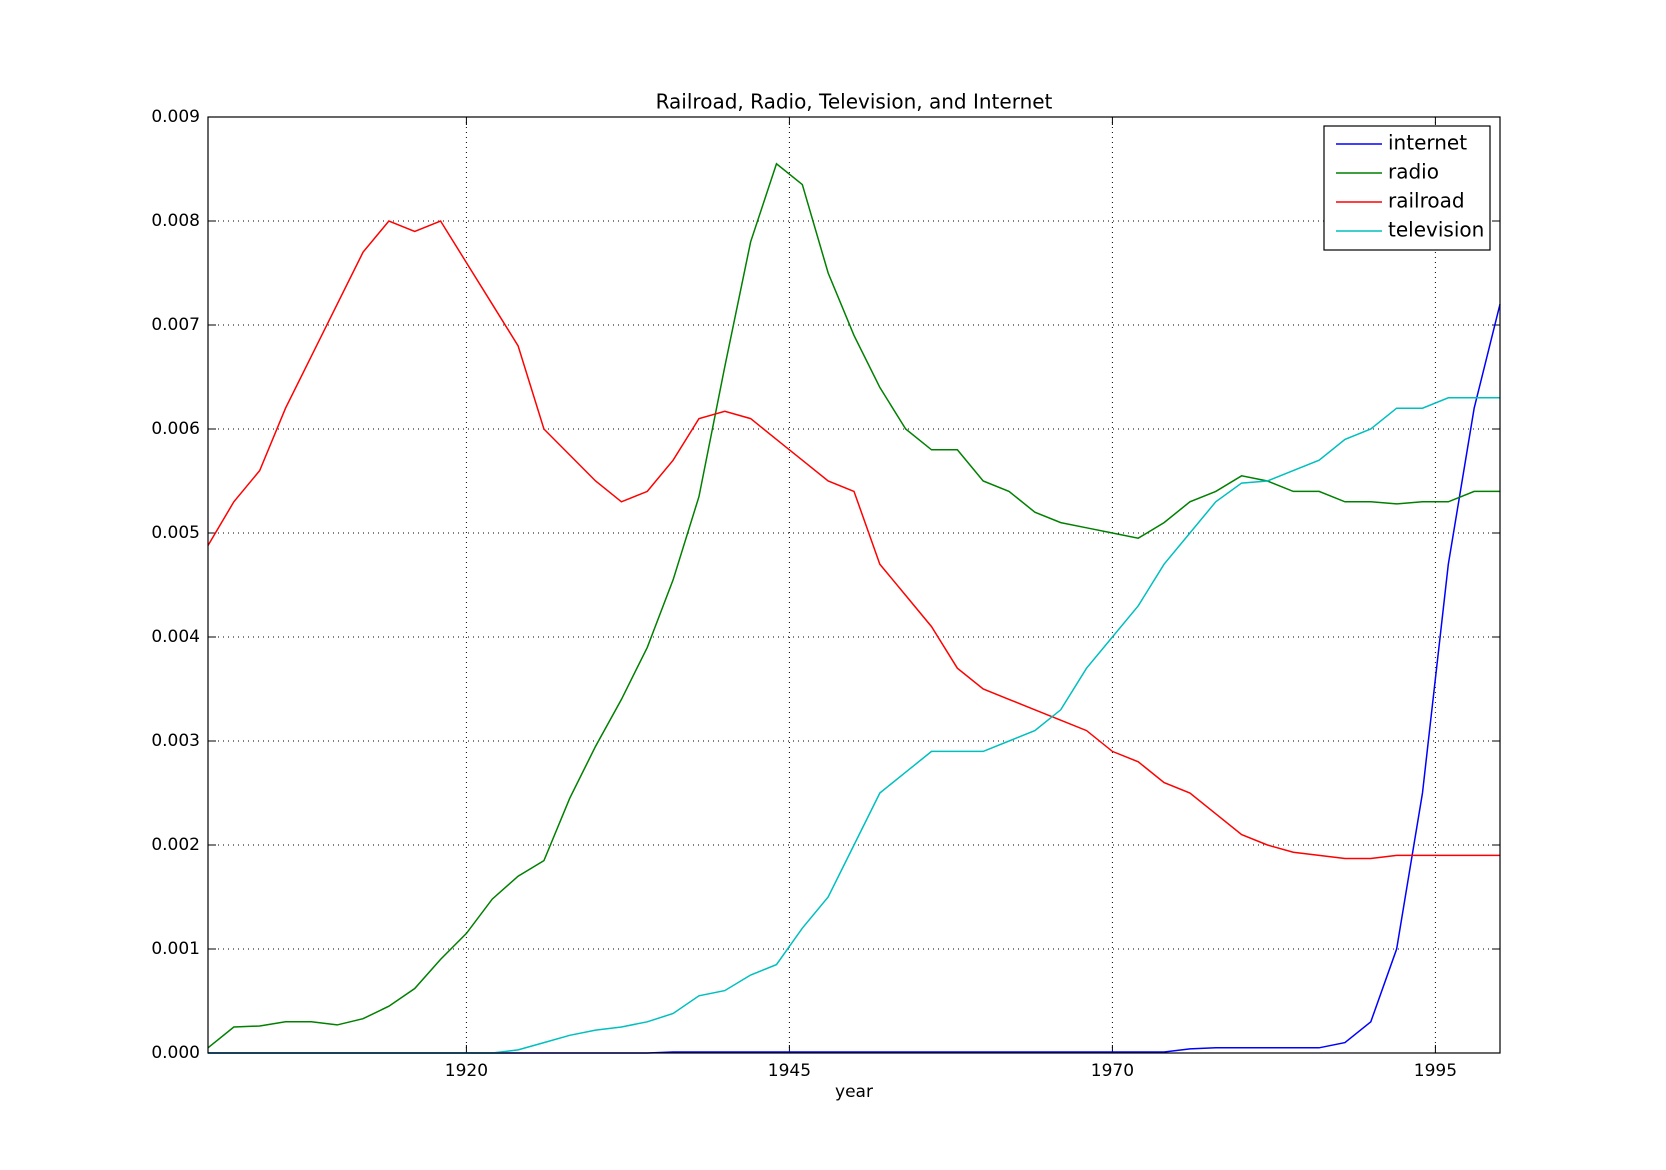 The height and width of the screenshot is (1170, 1666). I want to click on y-tick-label: 0.004, so click(175, 637).